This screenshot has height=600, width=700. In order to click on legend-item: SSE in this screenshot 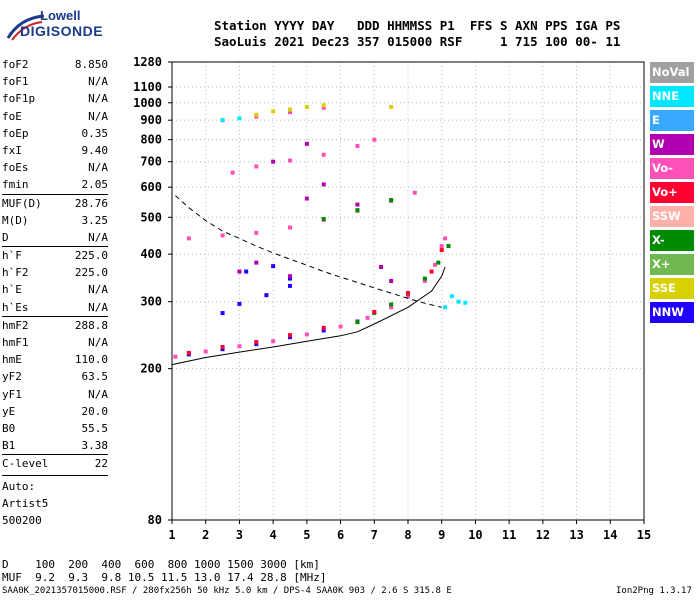, I will do `click(672, 288)`.